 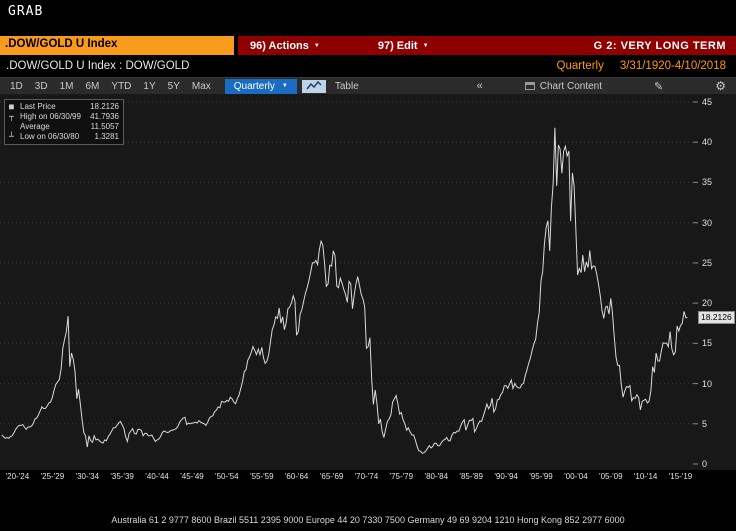 I want to click on x-axis-tick-label: '75-'79, so click(x=401, y=476).